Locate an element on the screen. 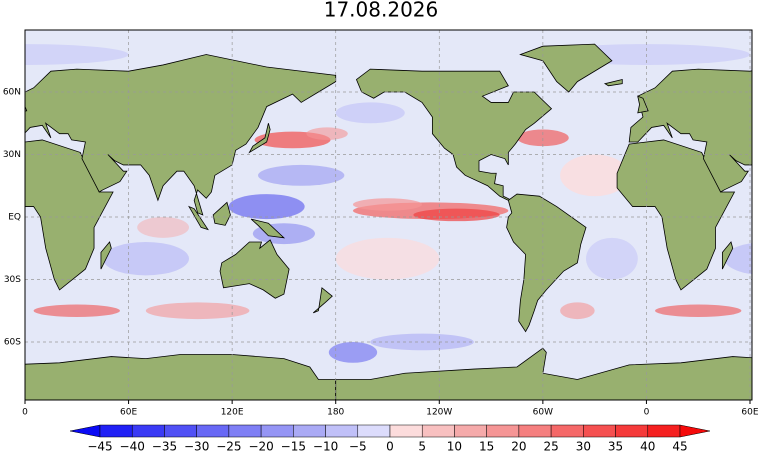 The width and height of the screenshot is (762, 453). colorbar-label: −30 is located at coordinates (196, 446).